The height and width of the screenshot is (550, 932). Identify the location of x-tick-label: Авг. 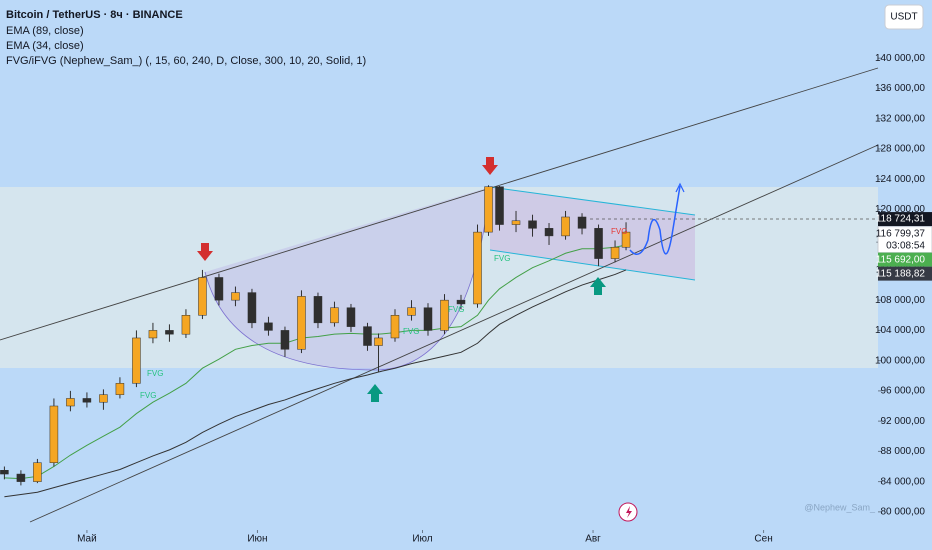
(593, 539).